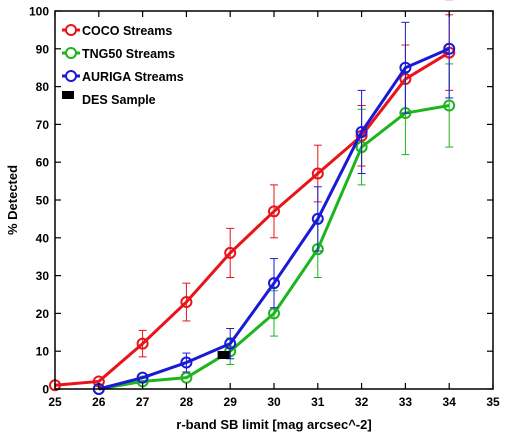 The width and height of the screenshot is (506, 436). I want to click on legend-label: COCO Streams, so click(127, 31).